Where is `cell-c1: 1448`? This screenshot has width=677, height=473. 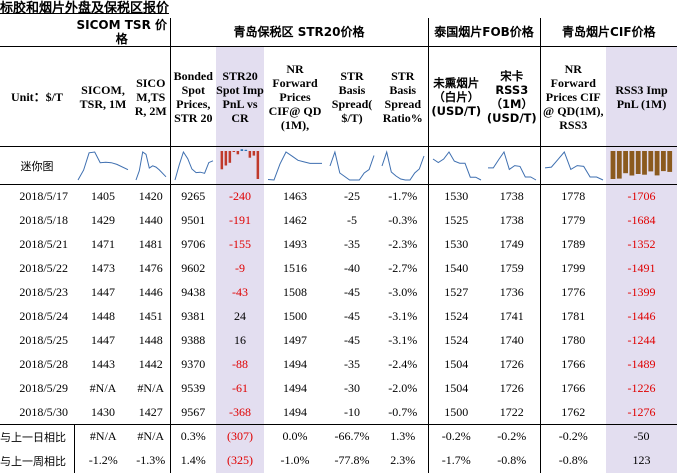
cell-c1: 1448 is located at coordinates (103, 316).